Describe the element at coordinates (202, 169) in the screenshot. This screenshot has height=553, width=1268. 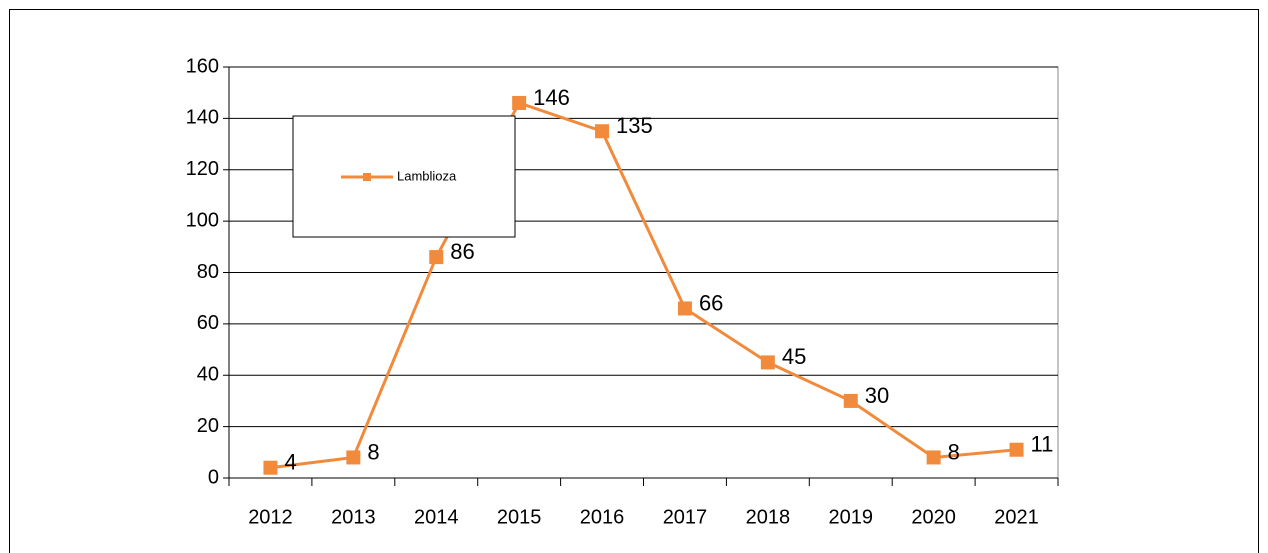
I see `y-tick-label: 120` at that location.